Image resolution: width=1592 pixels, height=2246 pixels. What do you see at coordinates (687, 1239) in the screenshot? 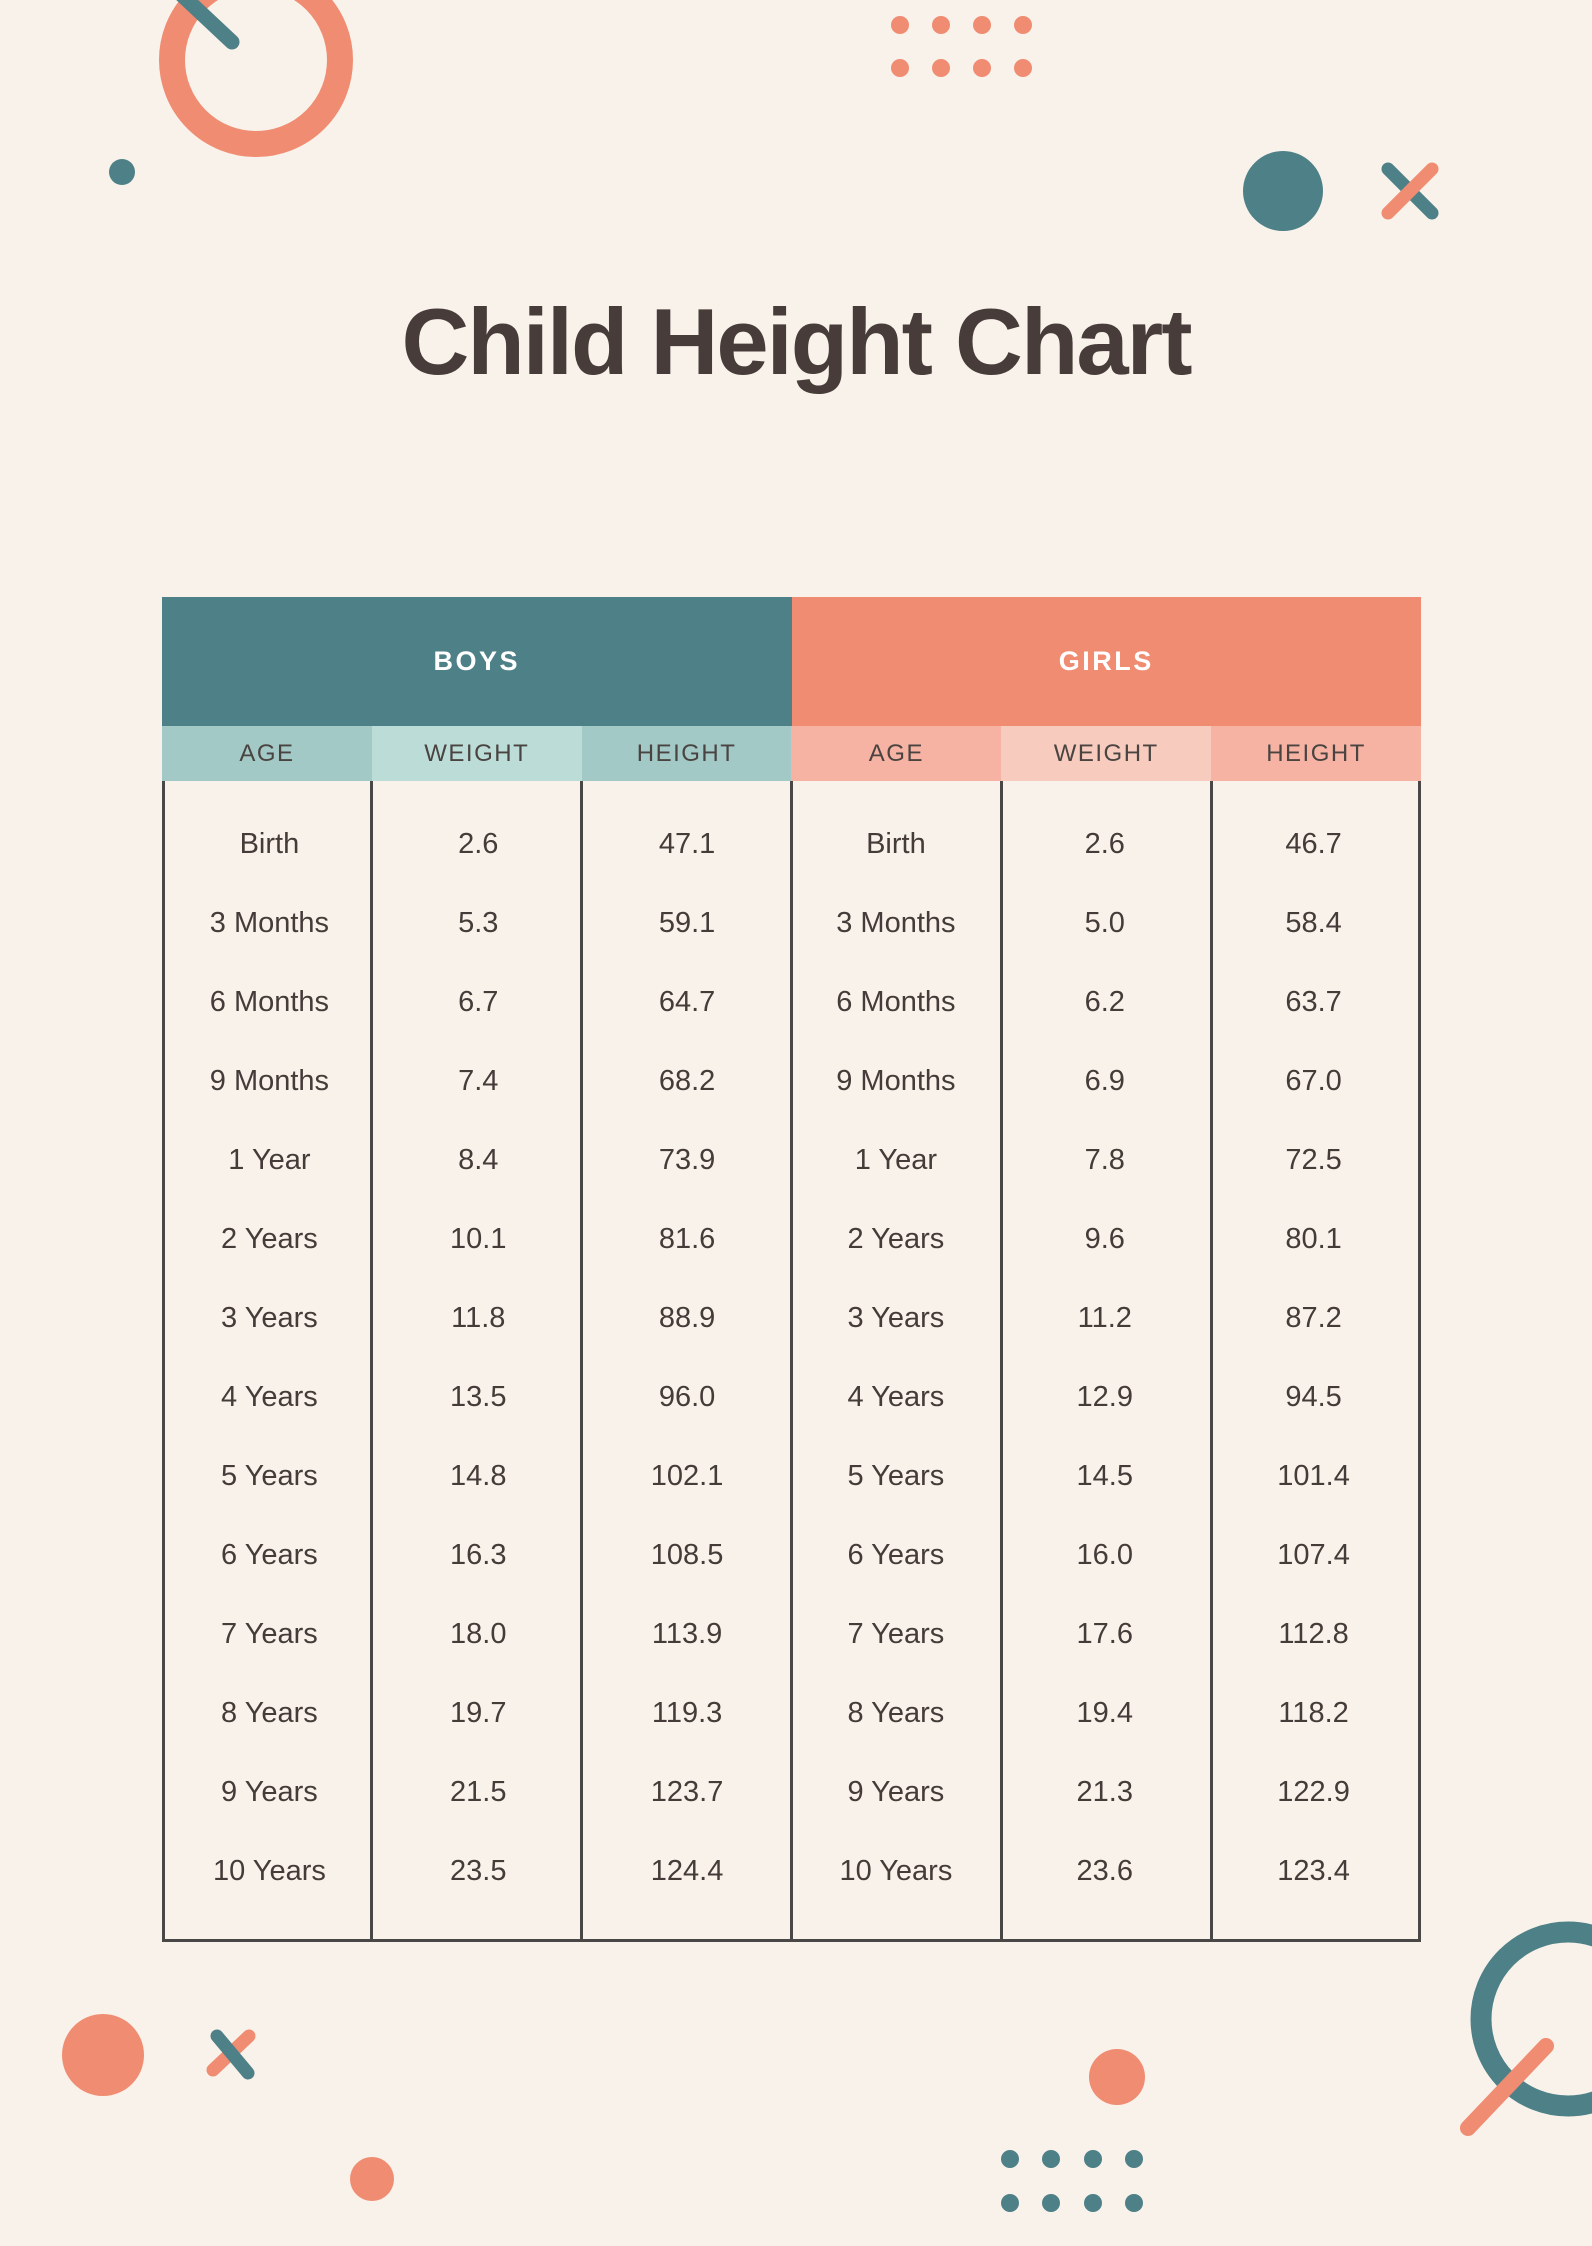
I see `table-cell: 81.6` at bounding box center [687, 1239].